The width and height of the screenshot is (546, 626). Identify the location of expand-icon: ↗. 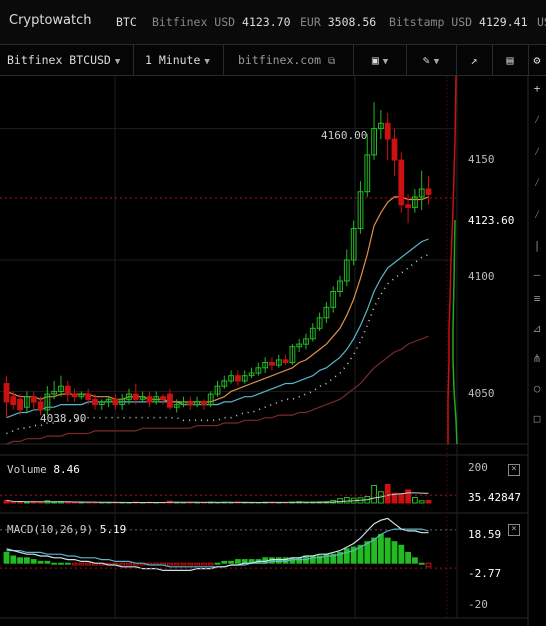
(474, 60).